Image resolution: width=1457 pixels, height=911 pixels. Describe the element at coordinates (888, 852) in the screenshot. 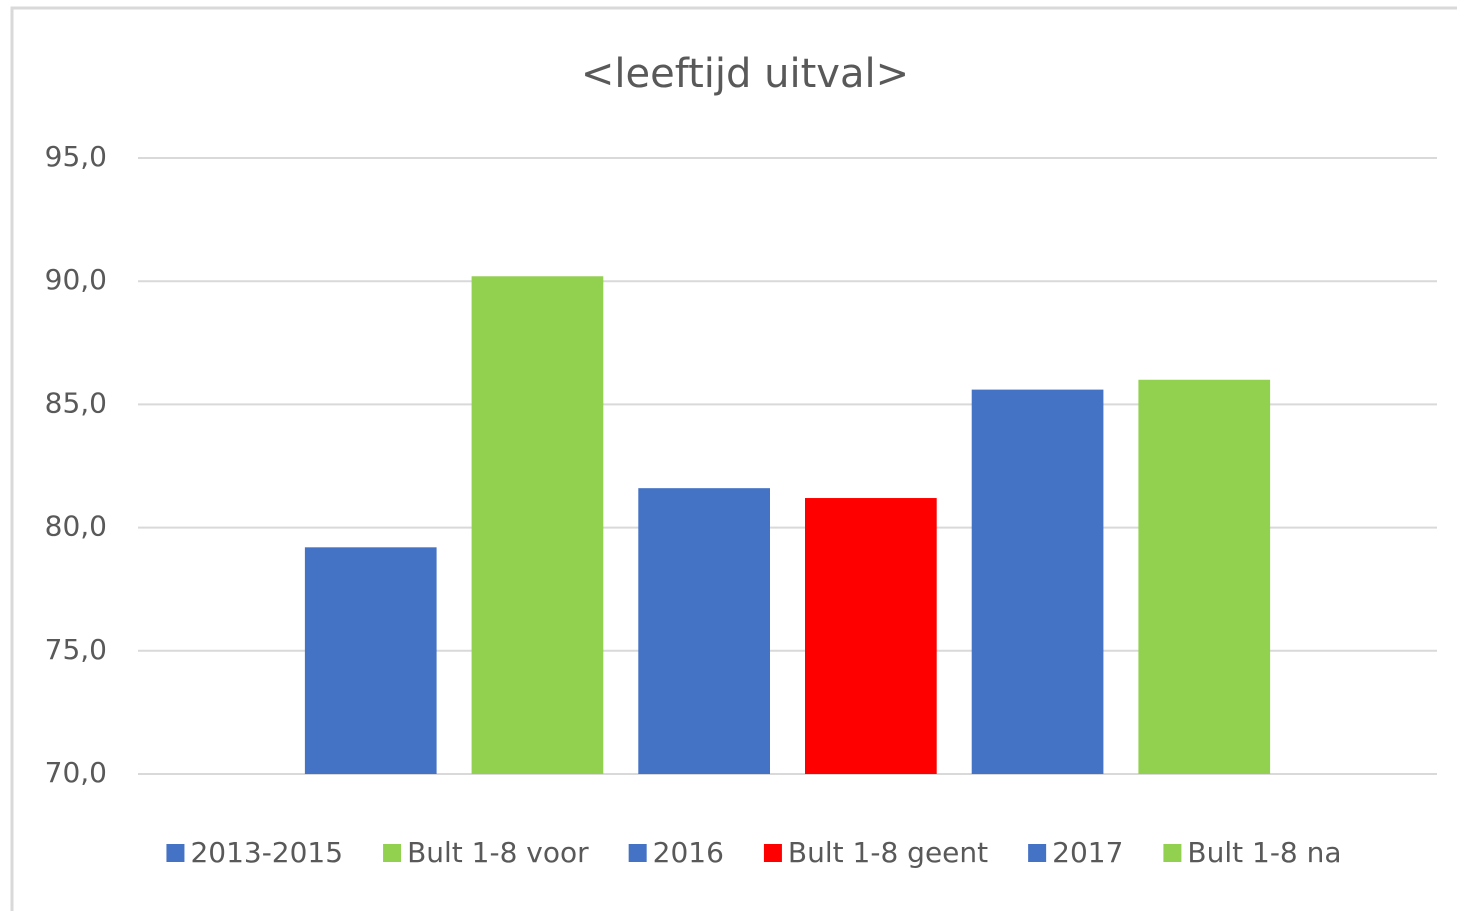

I see `legend-label: Bult 1-8 geent` at that location.